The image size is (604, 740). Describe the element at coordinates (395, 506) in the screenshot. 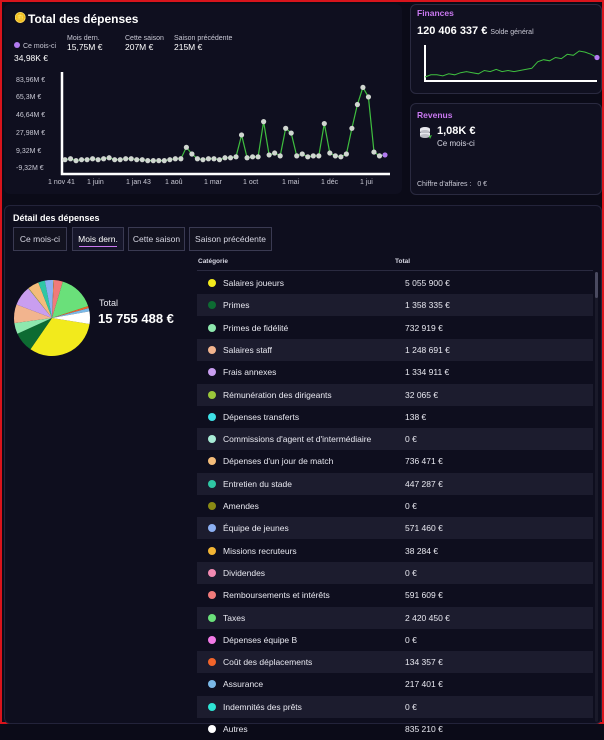

I see `table-row: Amendes 0 €` at that location.